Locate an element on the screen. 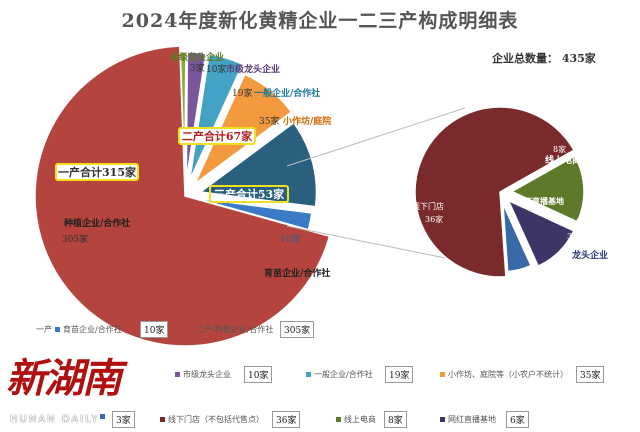 The image size is (640, 432). pie2-slice-offline is located at coordinates (495, 192).